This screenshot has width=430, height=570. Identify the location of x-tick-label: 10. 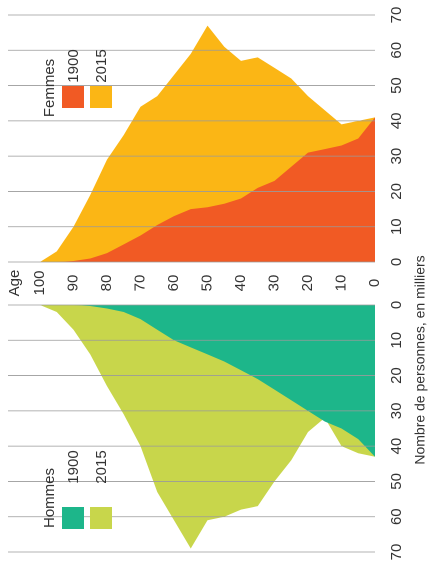
(340, 283).